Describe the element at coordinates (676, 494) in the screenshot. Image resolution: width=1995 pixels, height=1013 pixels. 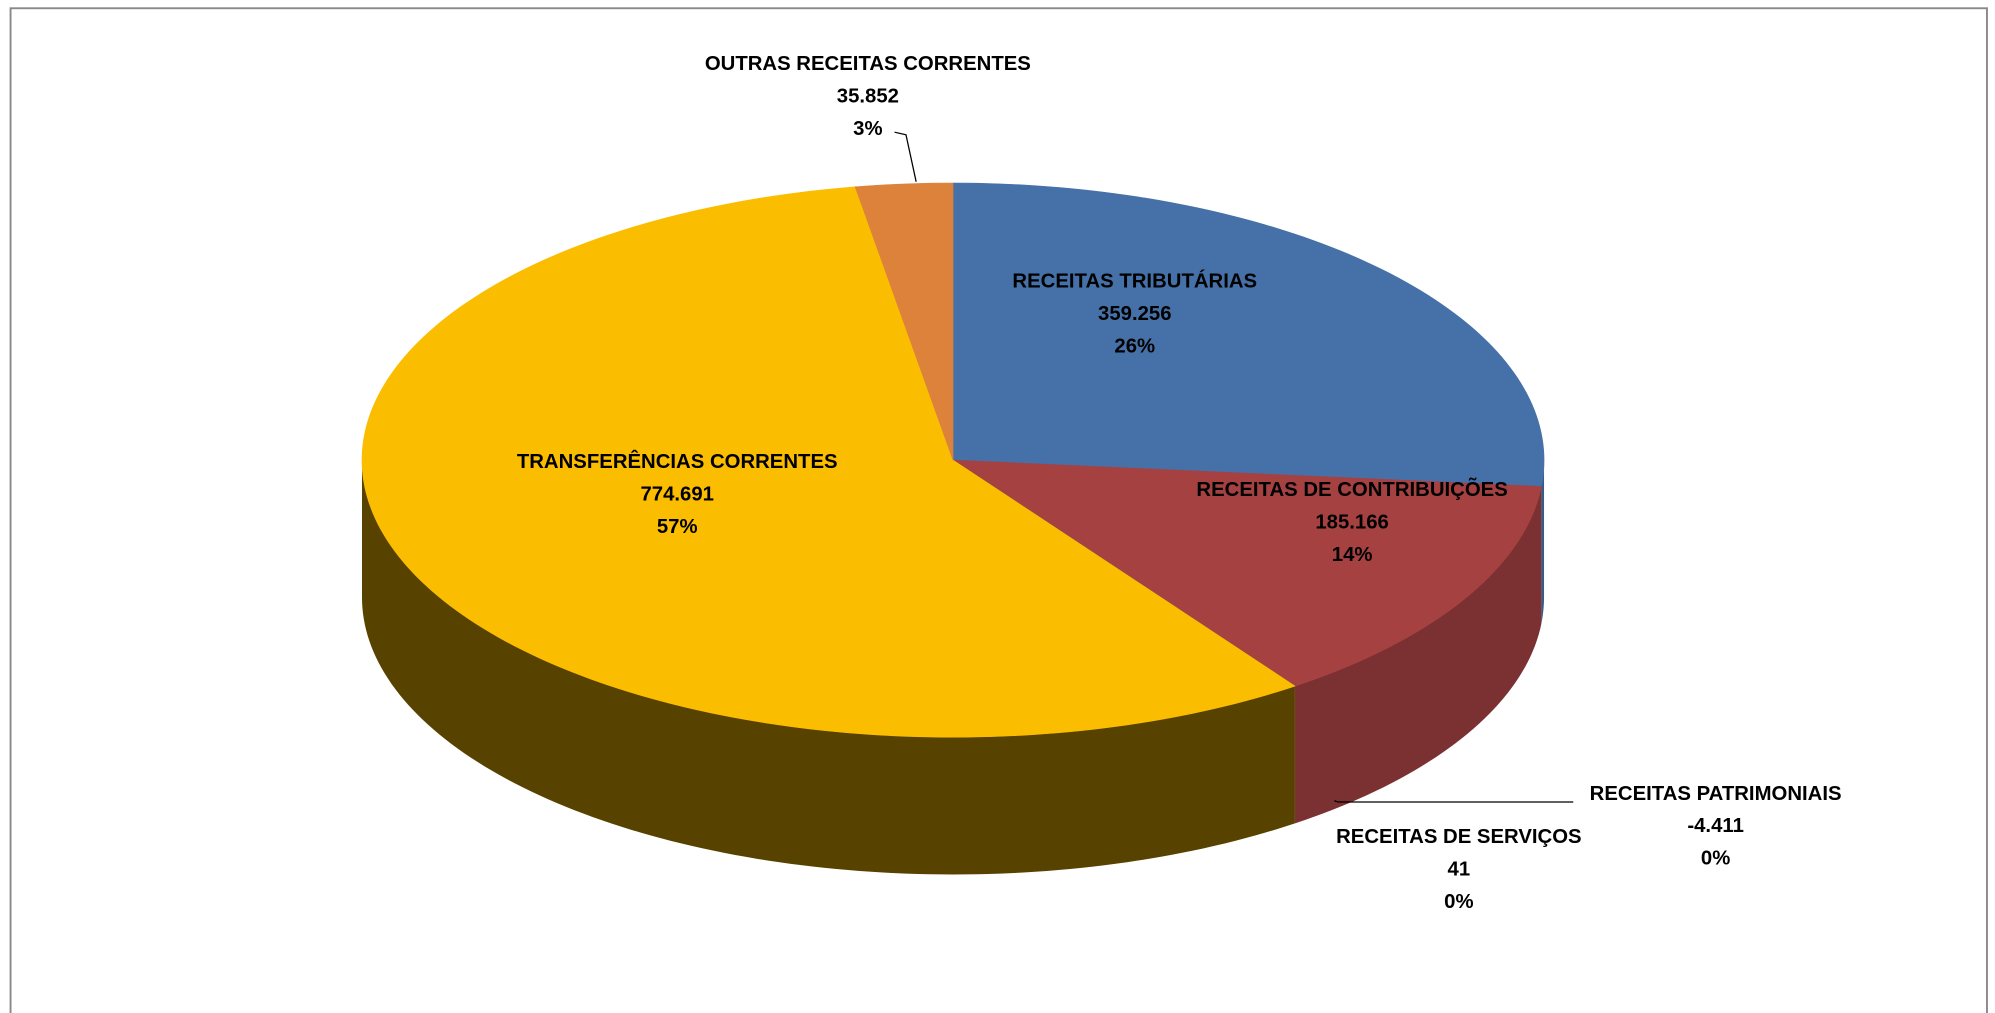
I see `value-label: 774.691` at that location.